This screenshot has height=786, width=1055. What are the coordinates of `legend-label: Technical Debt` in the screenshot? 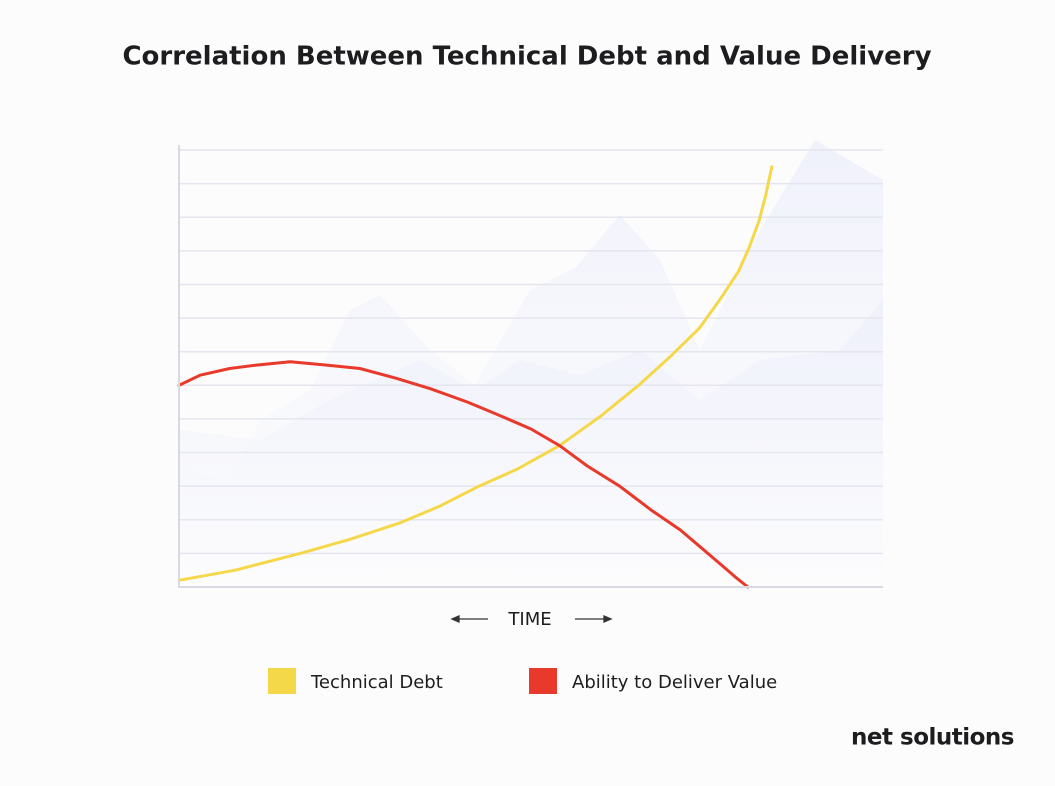 It's located at (376, 682).